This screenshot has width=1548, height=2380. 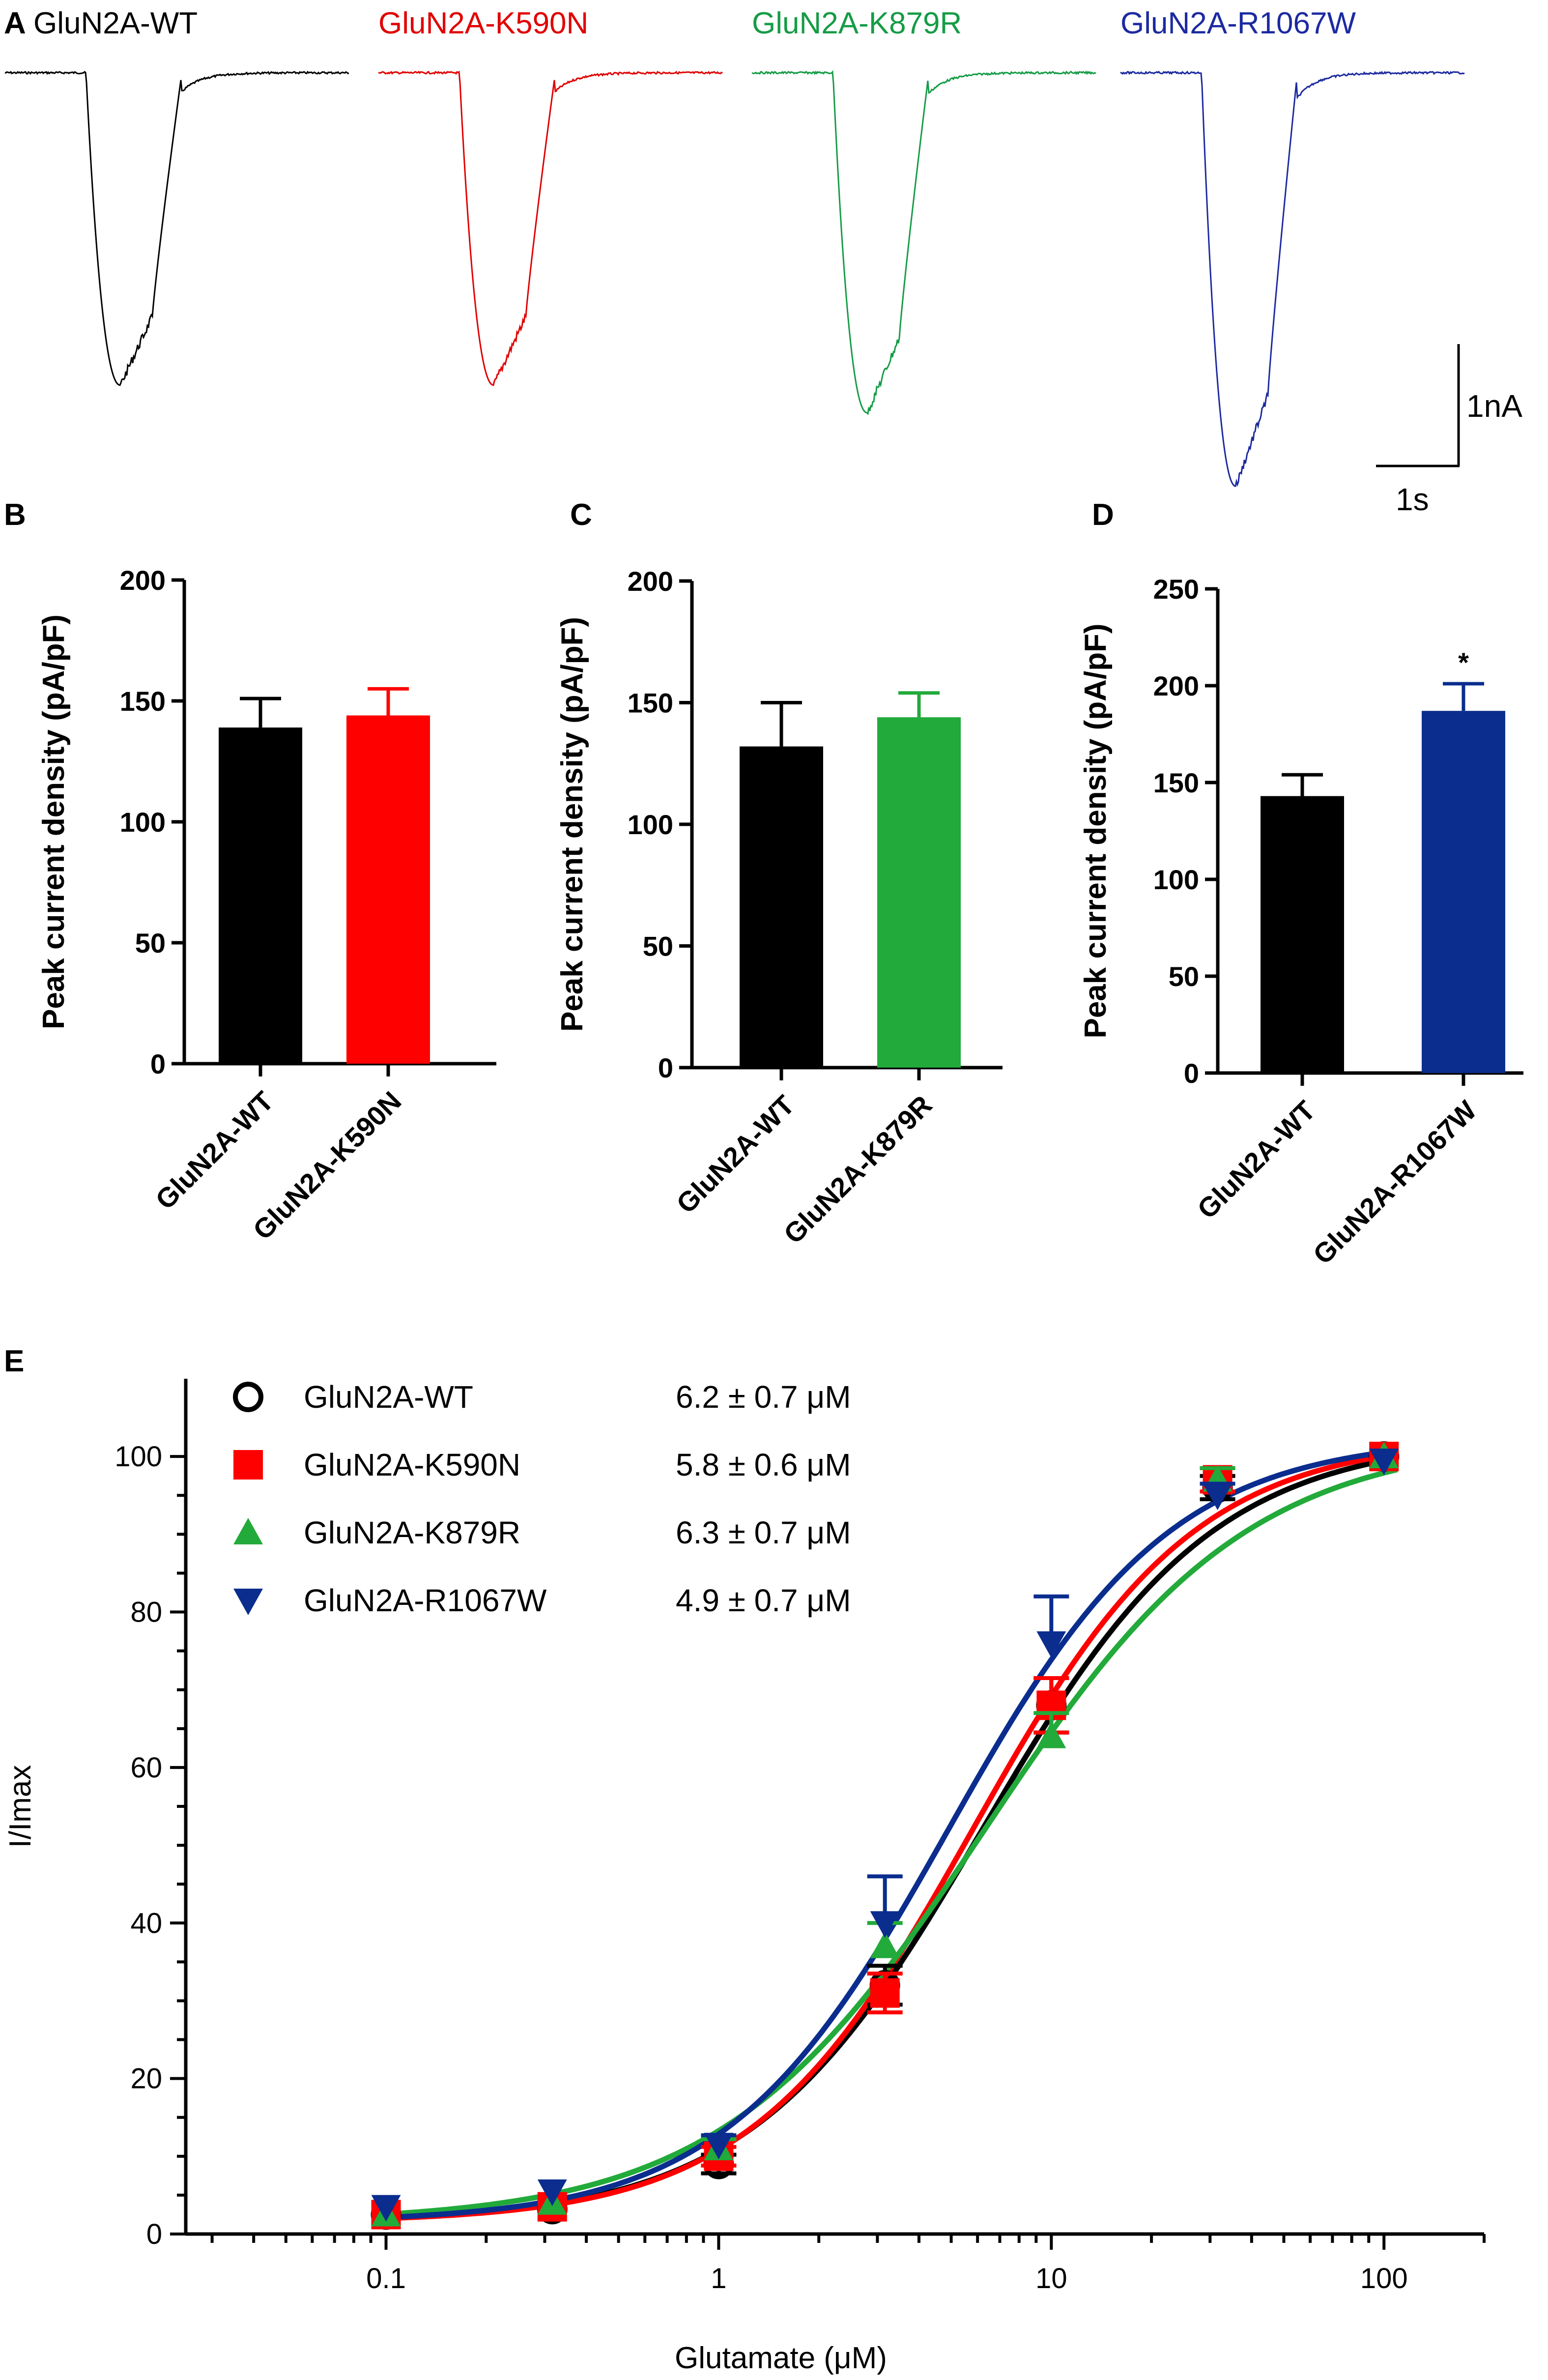 What do you see at coordinates (763, 1464) in the screenshot?
I see `legend-ec50-glun2a-k590n: 5.8 ± 0.6 μM` at bounding box center [763, 1464].